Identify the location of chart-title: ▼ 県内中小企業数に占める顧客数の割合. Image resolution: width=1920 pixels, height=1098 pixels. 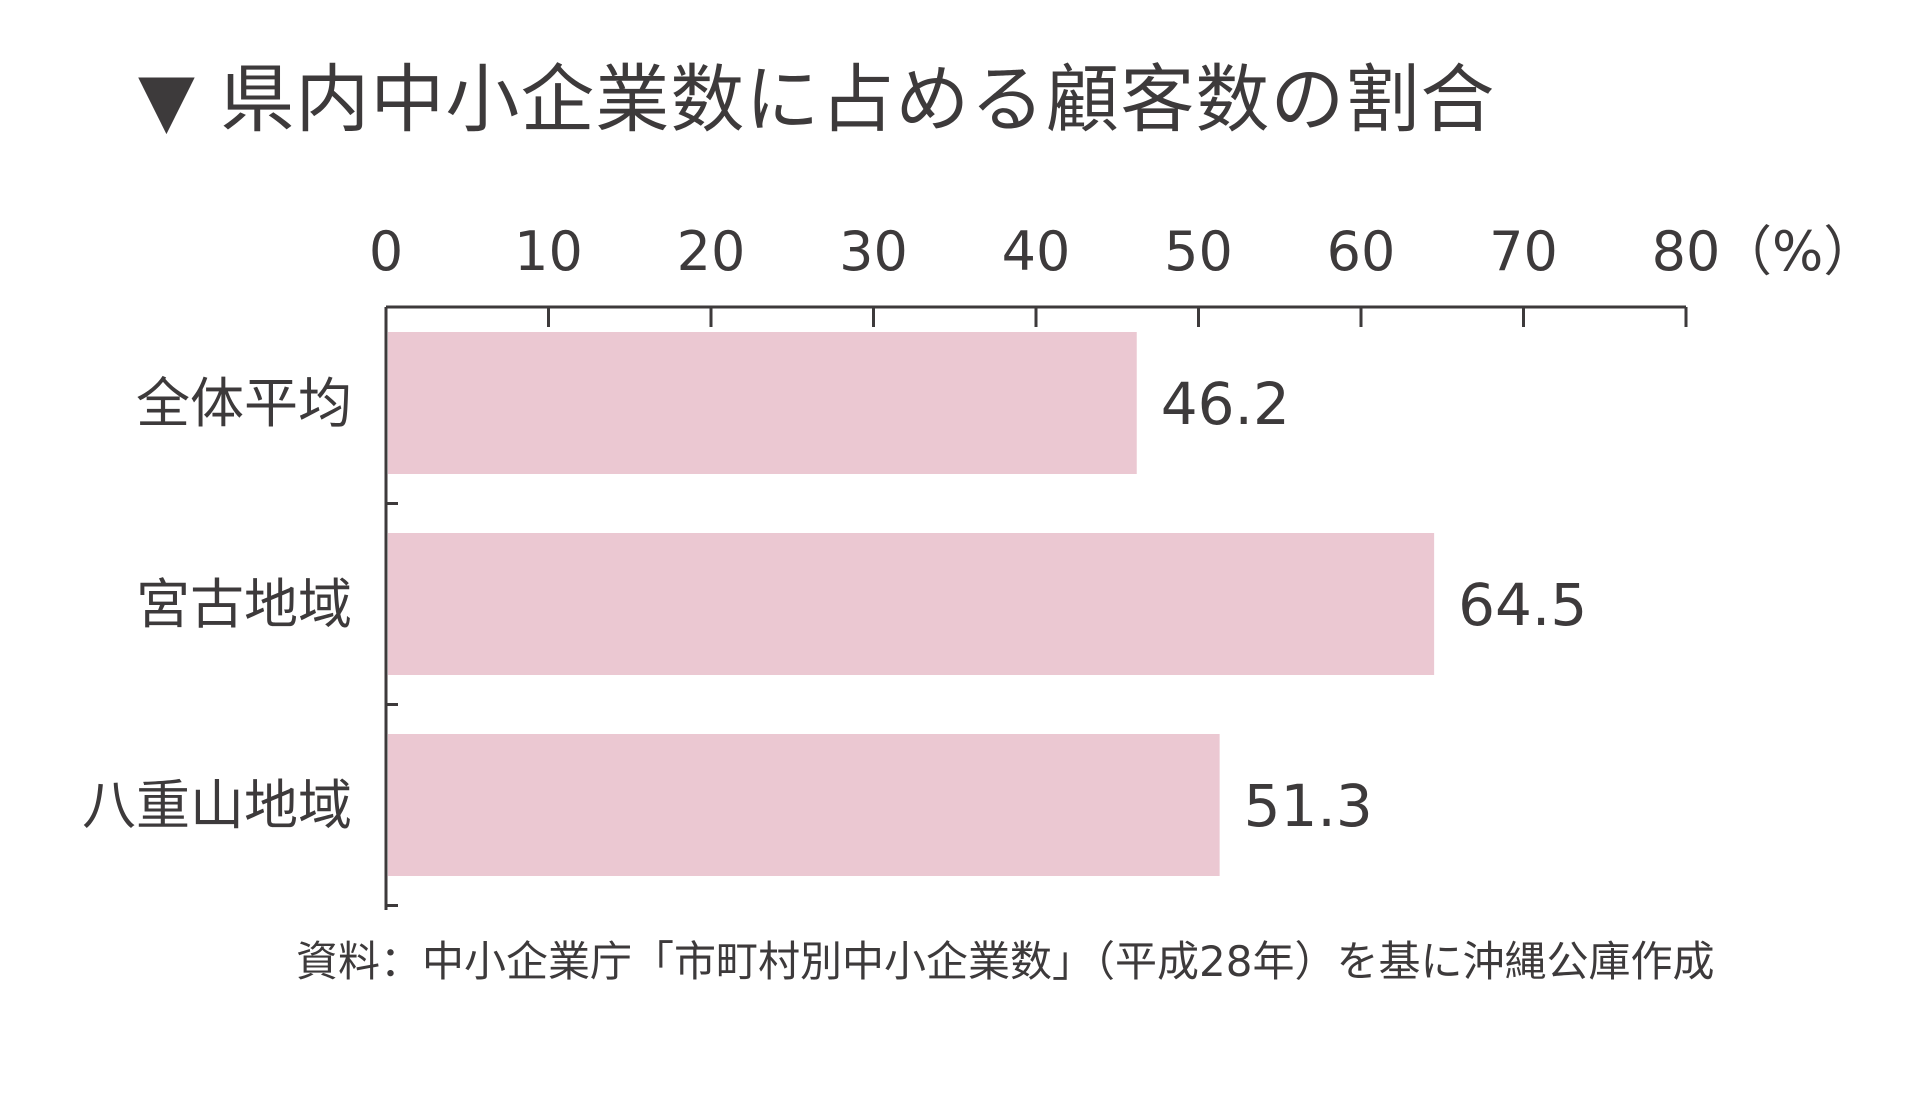
(817, 100).